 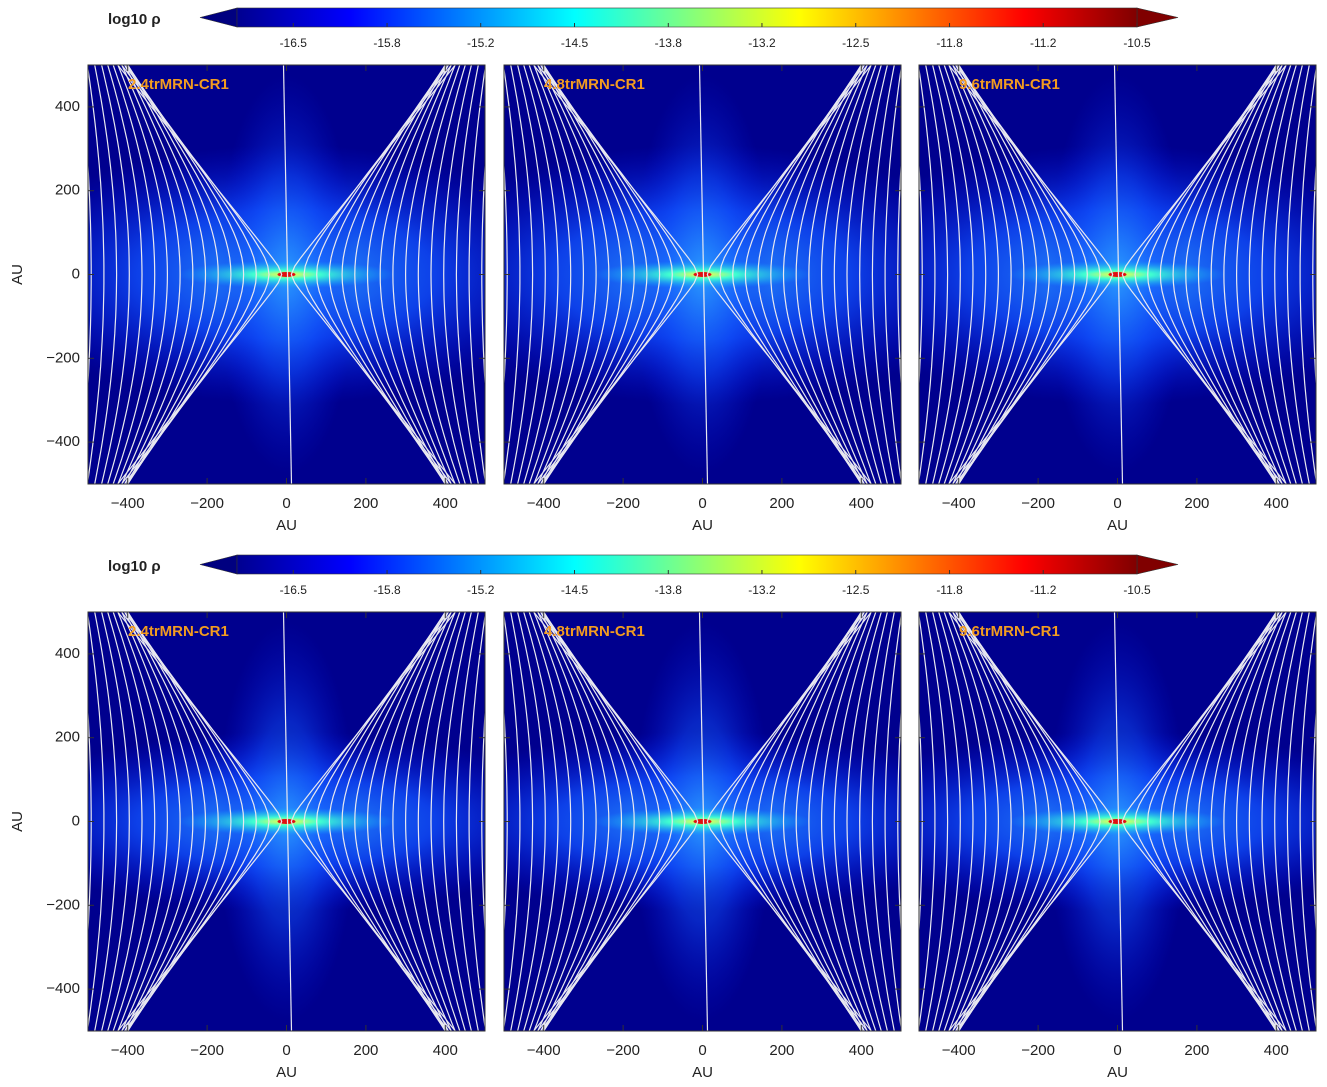 I want to click on panel-title: 2.4trMRN-CR1, so click(x=178, y=631).